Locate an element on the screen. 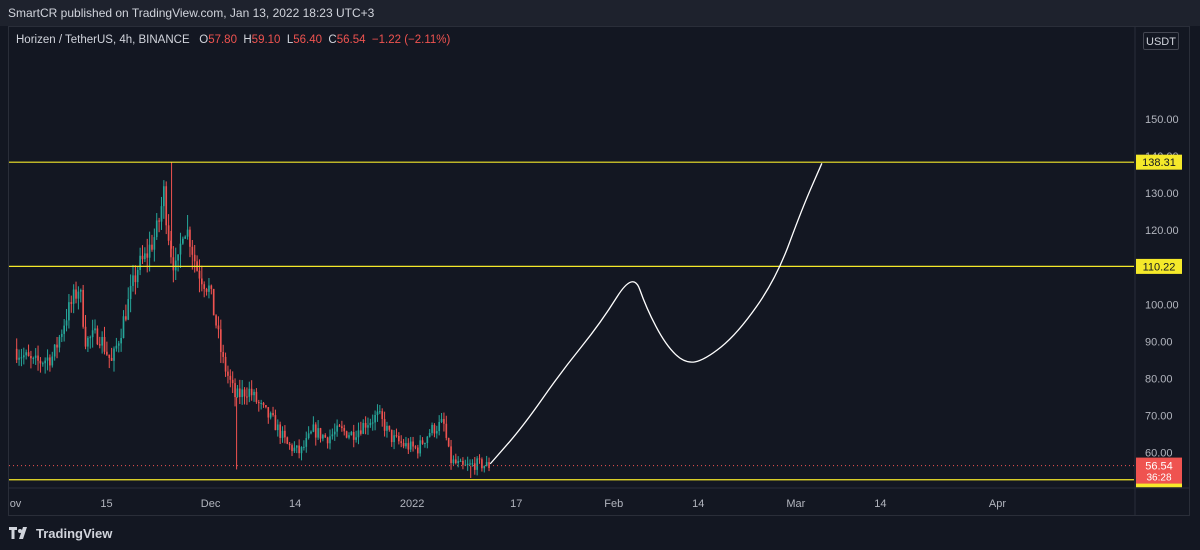 Image resolution: width=1200 pixels, height=550 pixels. last-price-label: 56.54 is located at coordinates (1159, 467).